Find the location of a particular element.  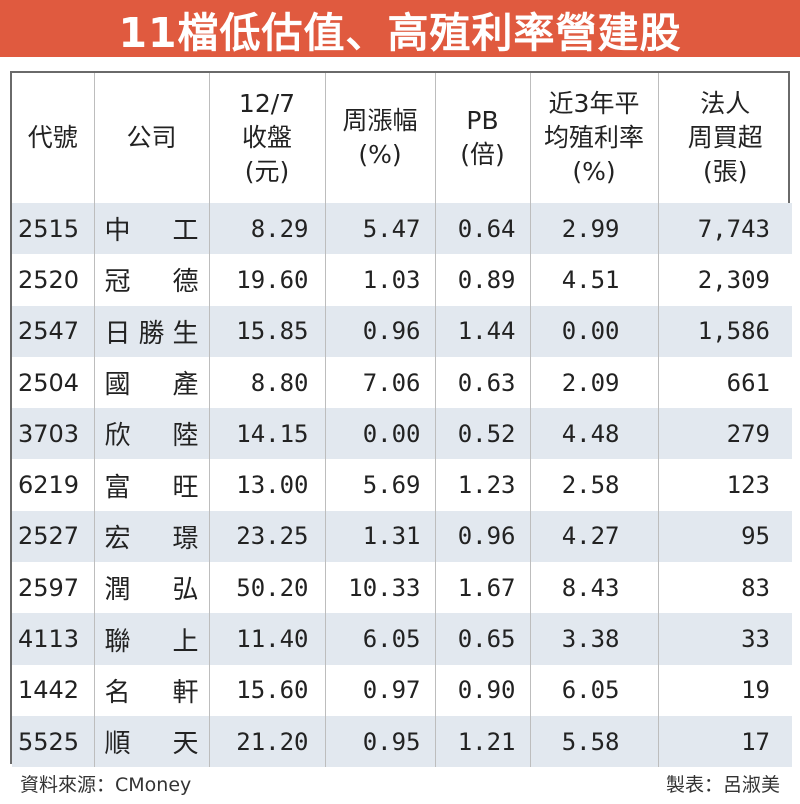

cell-weekly-change: 0.97 is located at coordinates (380, 690).